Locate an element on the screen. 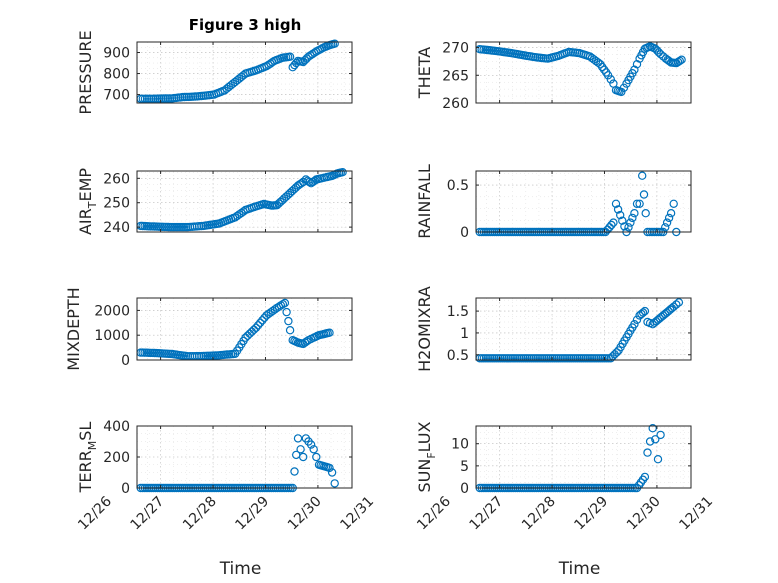 The width and height of the screenshot is (778, 583). y-axis-label-main: RAINFALL is located at coordinates (424, 201).